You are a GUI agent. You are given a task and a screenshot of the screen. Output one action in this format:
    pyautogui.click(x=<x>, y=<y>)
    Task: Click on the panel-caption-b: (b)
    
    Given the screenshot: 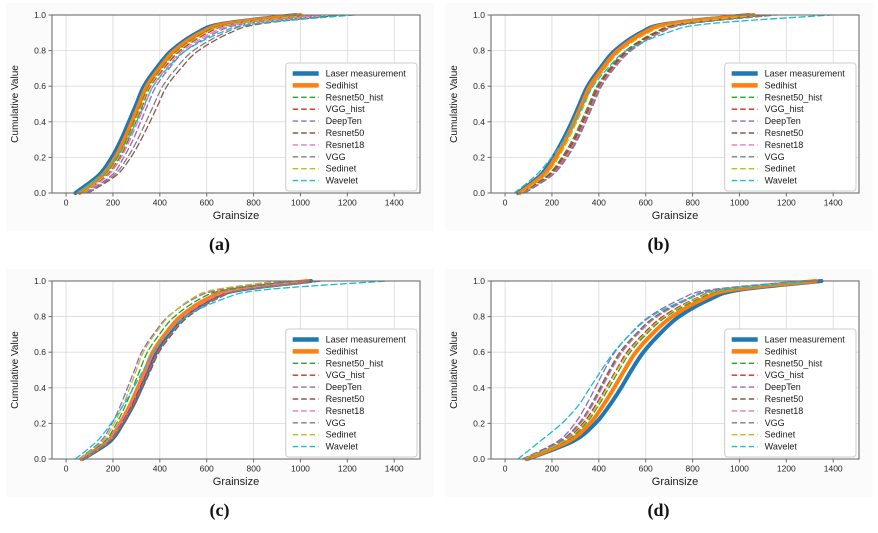 What is the action you would take?
    pyautogui.click(x=658, y=244)
    